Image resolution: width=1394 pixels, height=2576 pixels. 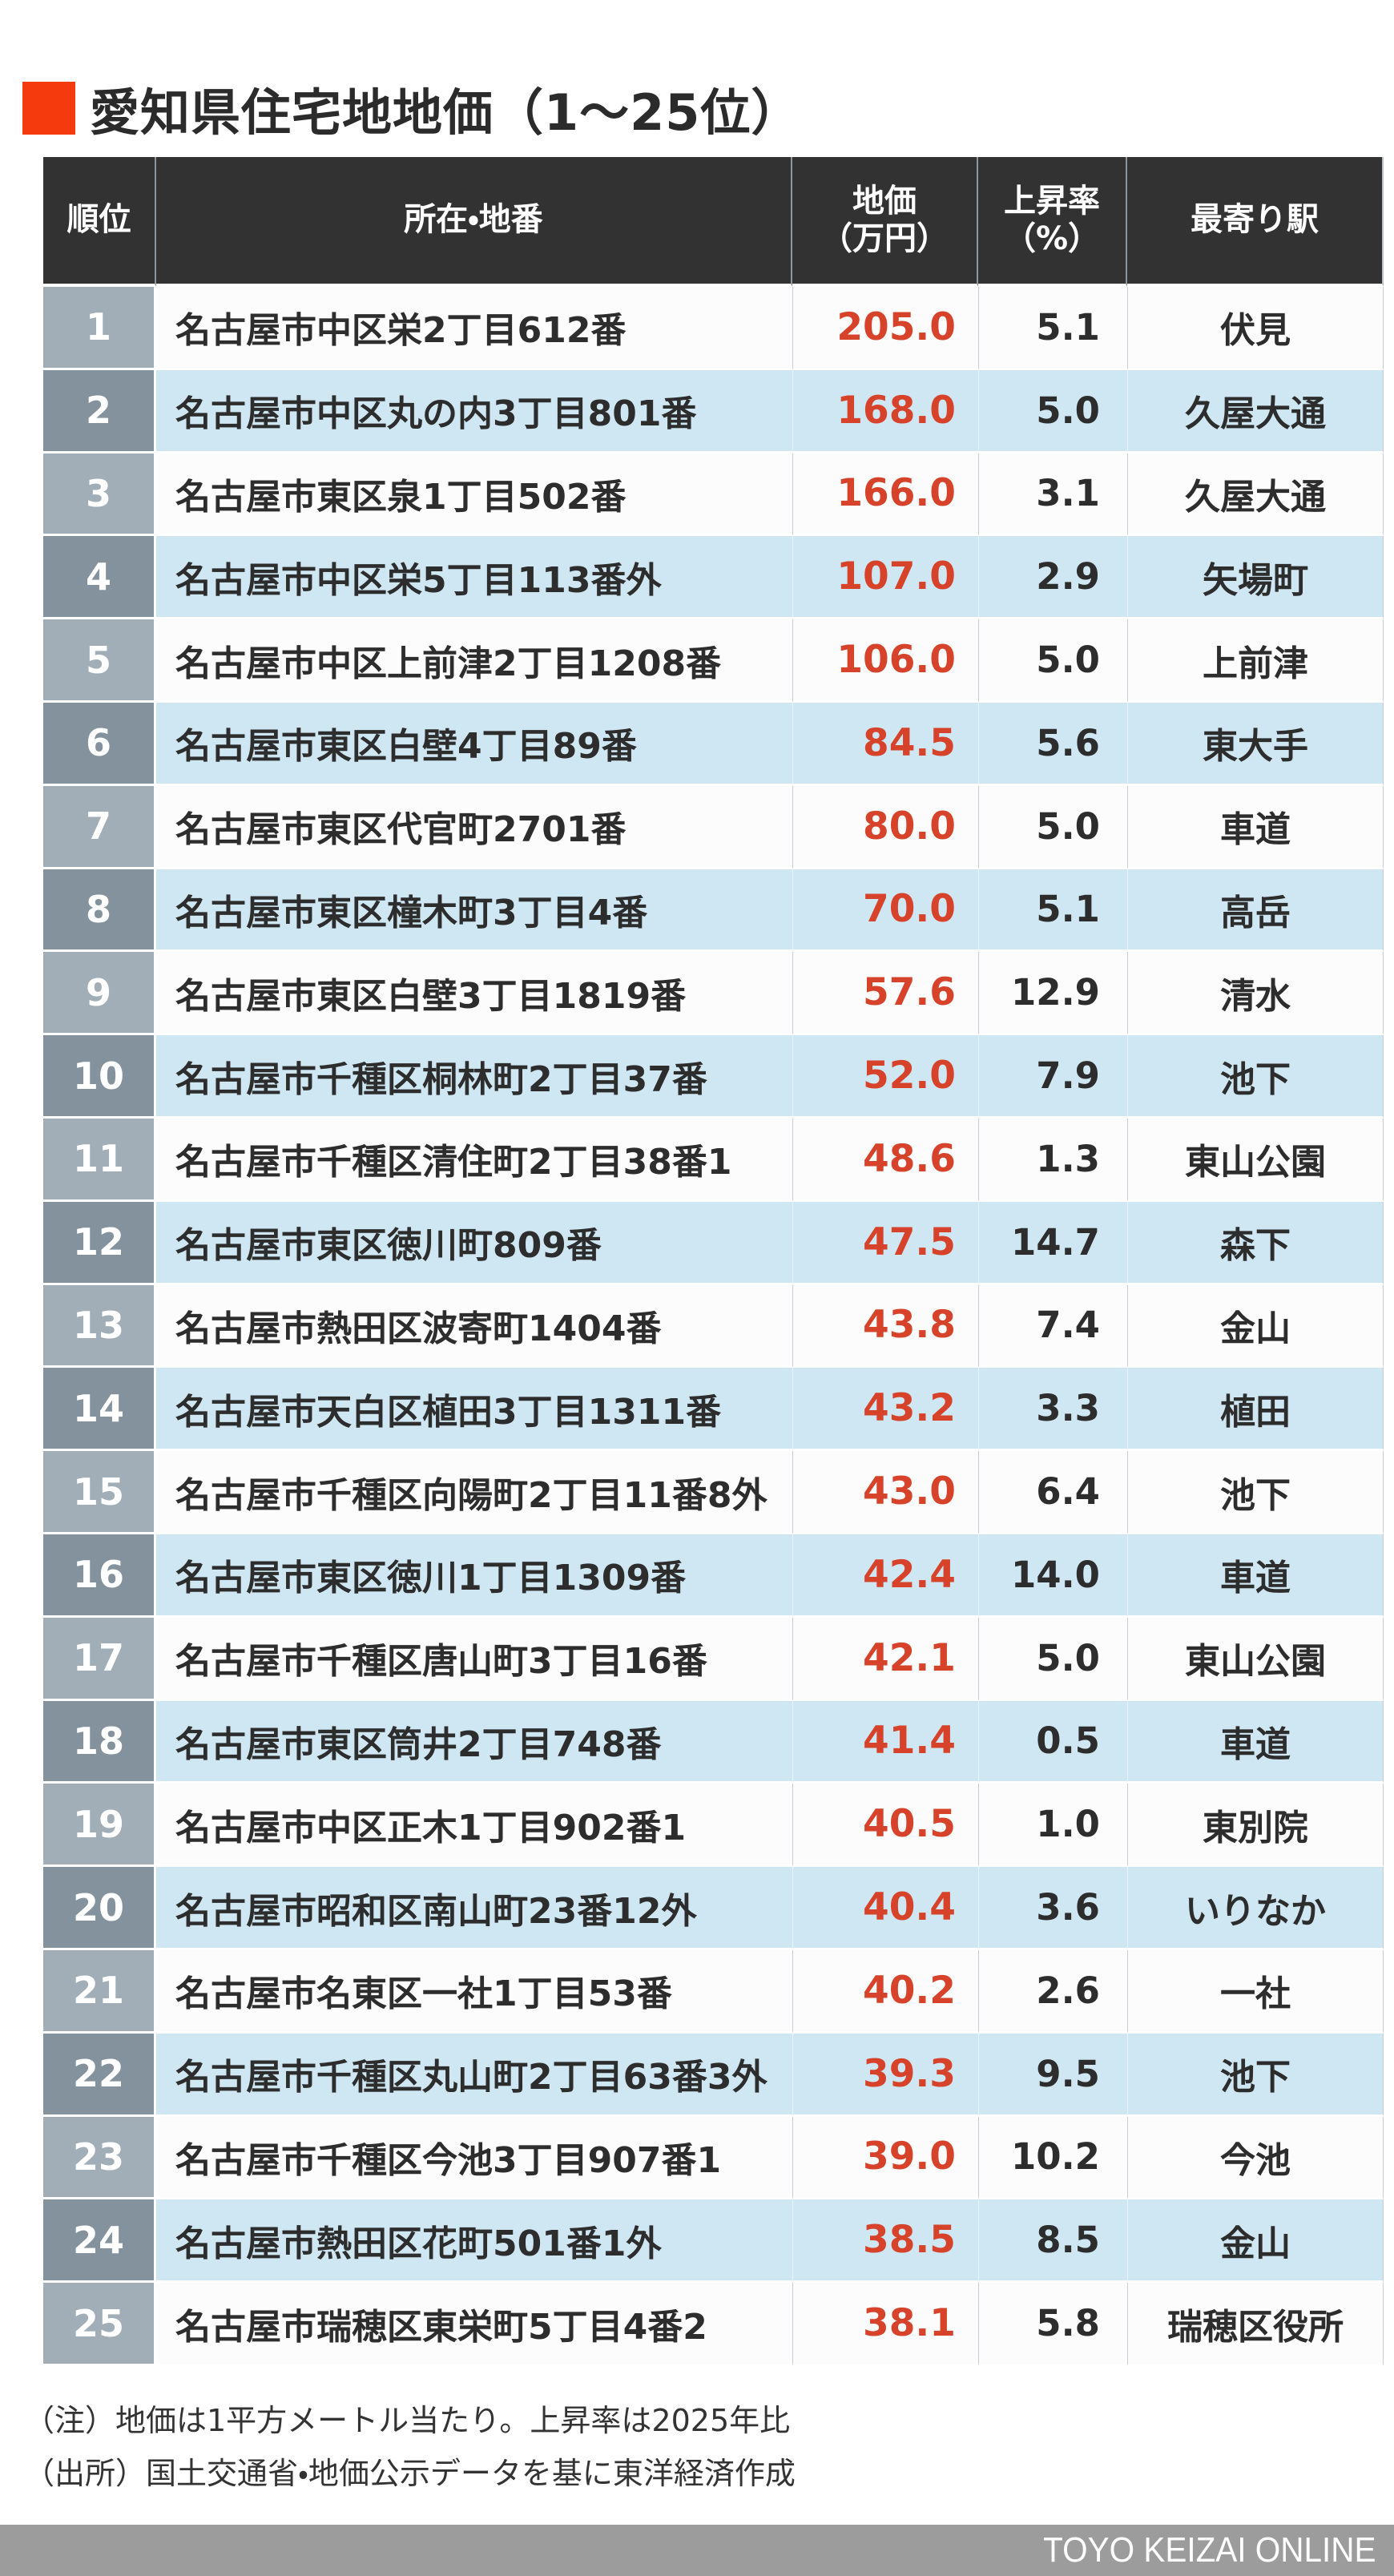 I want to click on station-cell: いりなか, so click(x=1255, y=1908).